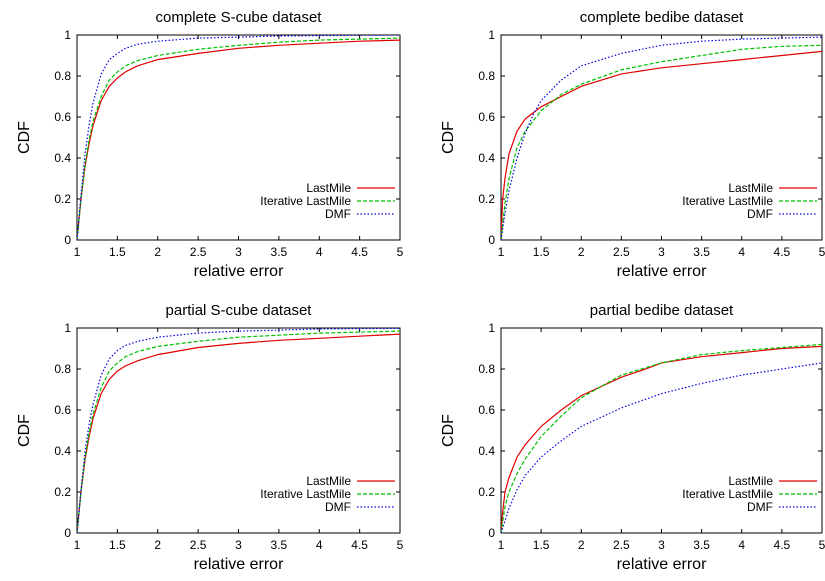  Describe the element at coordinates (239, 17) in the screenshot. I see `chart-title: complete S-cube dataset` at that location.